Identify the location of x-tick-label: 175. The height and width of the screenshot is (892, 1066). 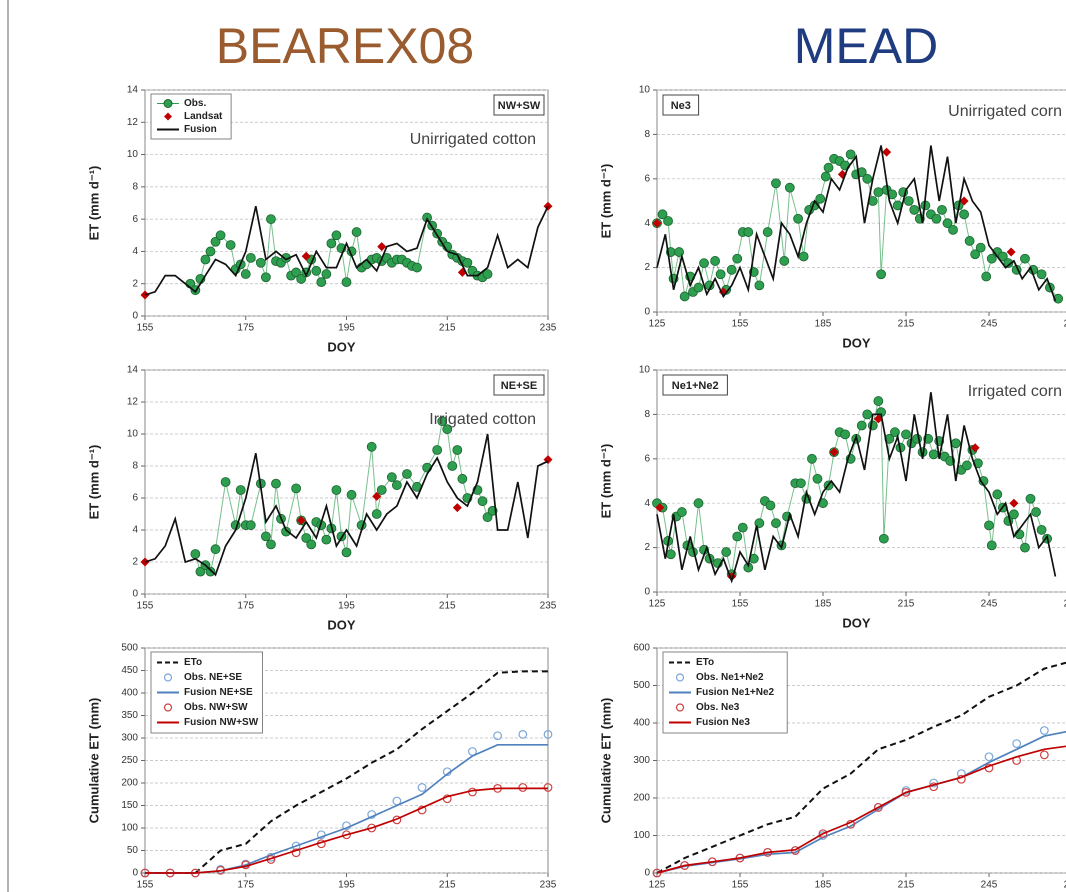
(245, 885).